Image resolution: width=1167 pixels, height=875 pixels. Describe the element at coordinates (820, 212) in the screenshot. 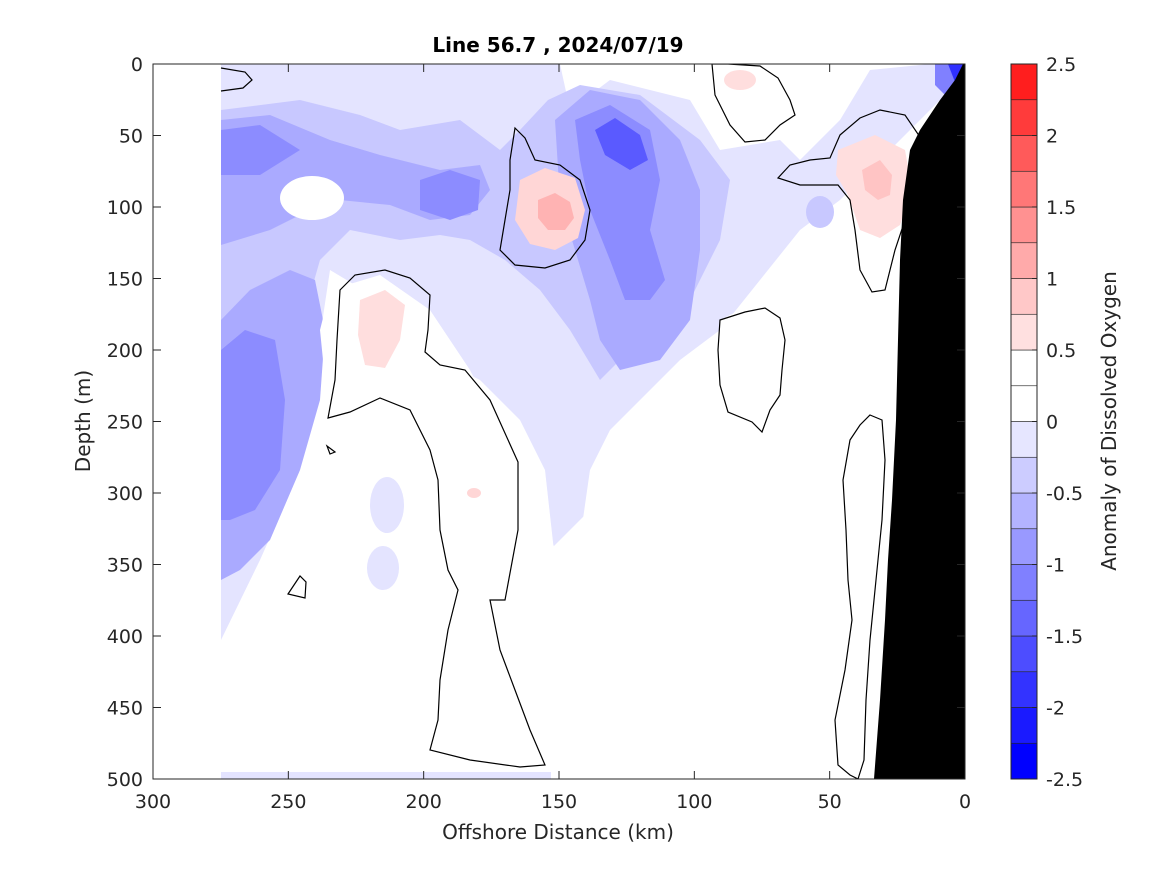

I see `anomaly-region-weak-low-coastal` at that location.